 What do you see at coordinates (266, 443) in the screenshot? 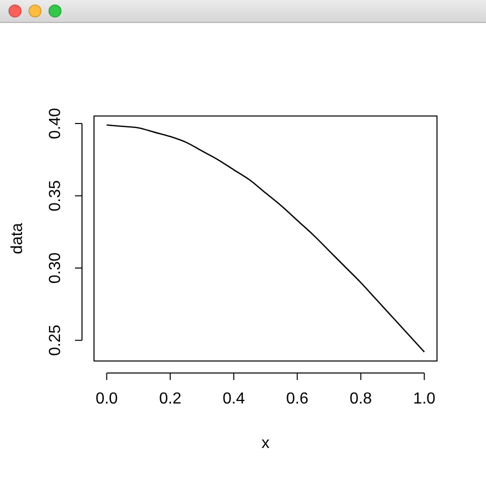
I see `x-axis-title: x` at bounding box center [266, 443].